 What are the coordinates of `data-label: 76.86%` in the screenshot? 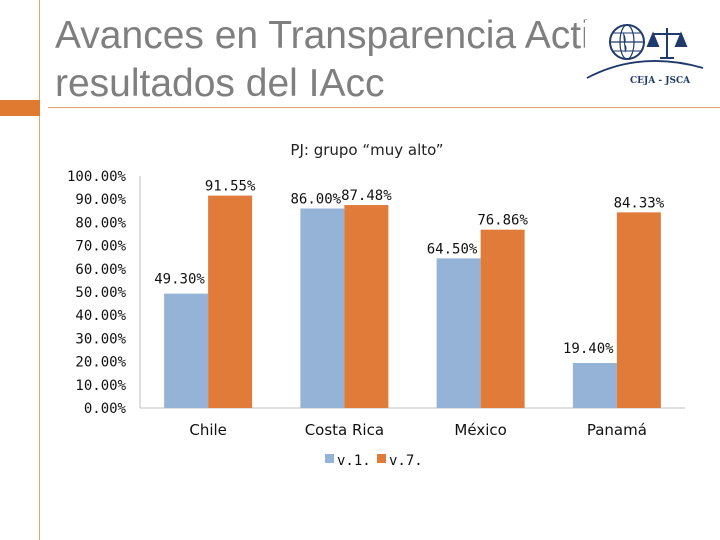 It's located at (502, 221).